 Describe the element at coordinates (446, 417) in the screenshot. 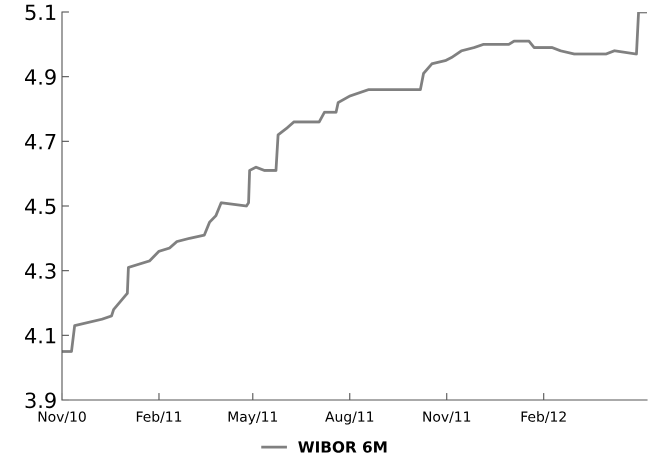

I see `x-tick-label: Nov/11` at that location.